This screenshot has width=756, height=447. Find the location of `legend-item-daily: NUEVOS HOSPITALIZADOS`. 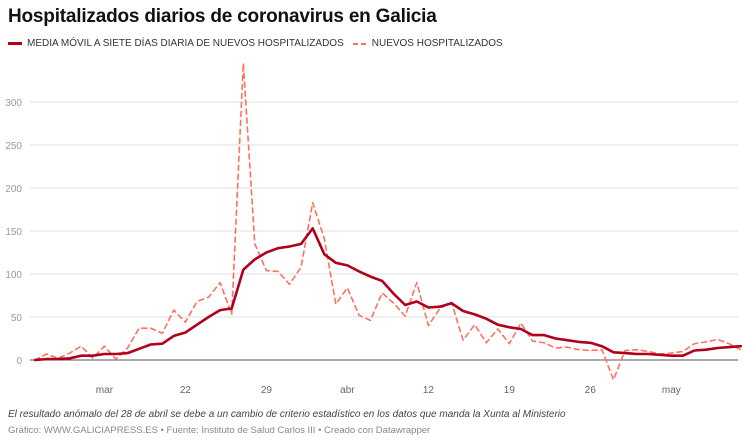

legend-item-daily: NUEVOS HOSPITALIZADOS is located at coordinates (427, 43).